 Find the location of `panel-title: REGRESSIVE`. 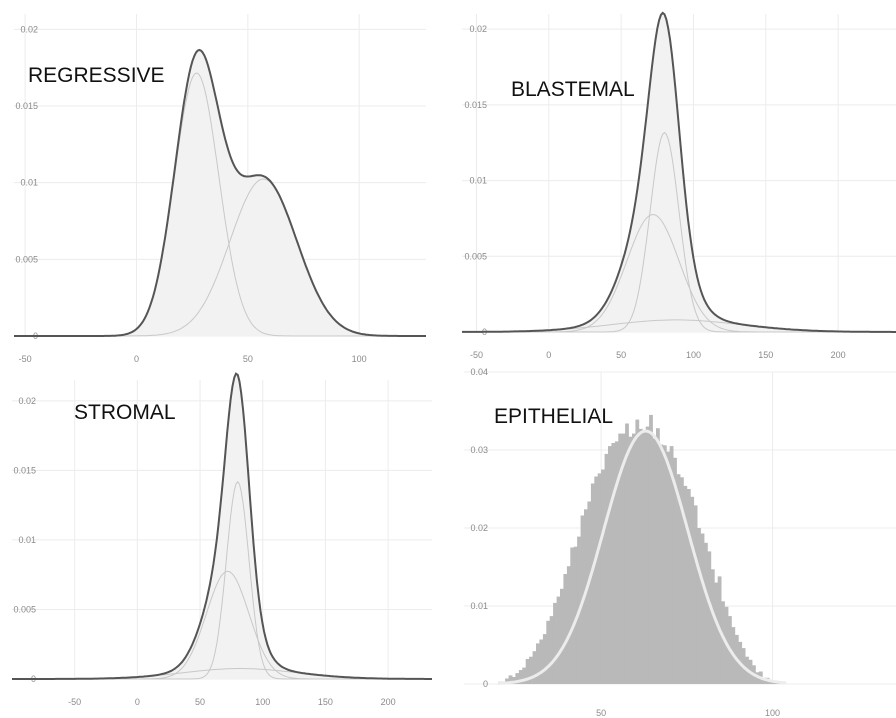

panel-title: REGRESSIVE is located at coordinates (96, 75).